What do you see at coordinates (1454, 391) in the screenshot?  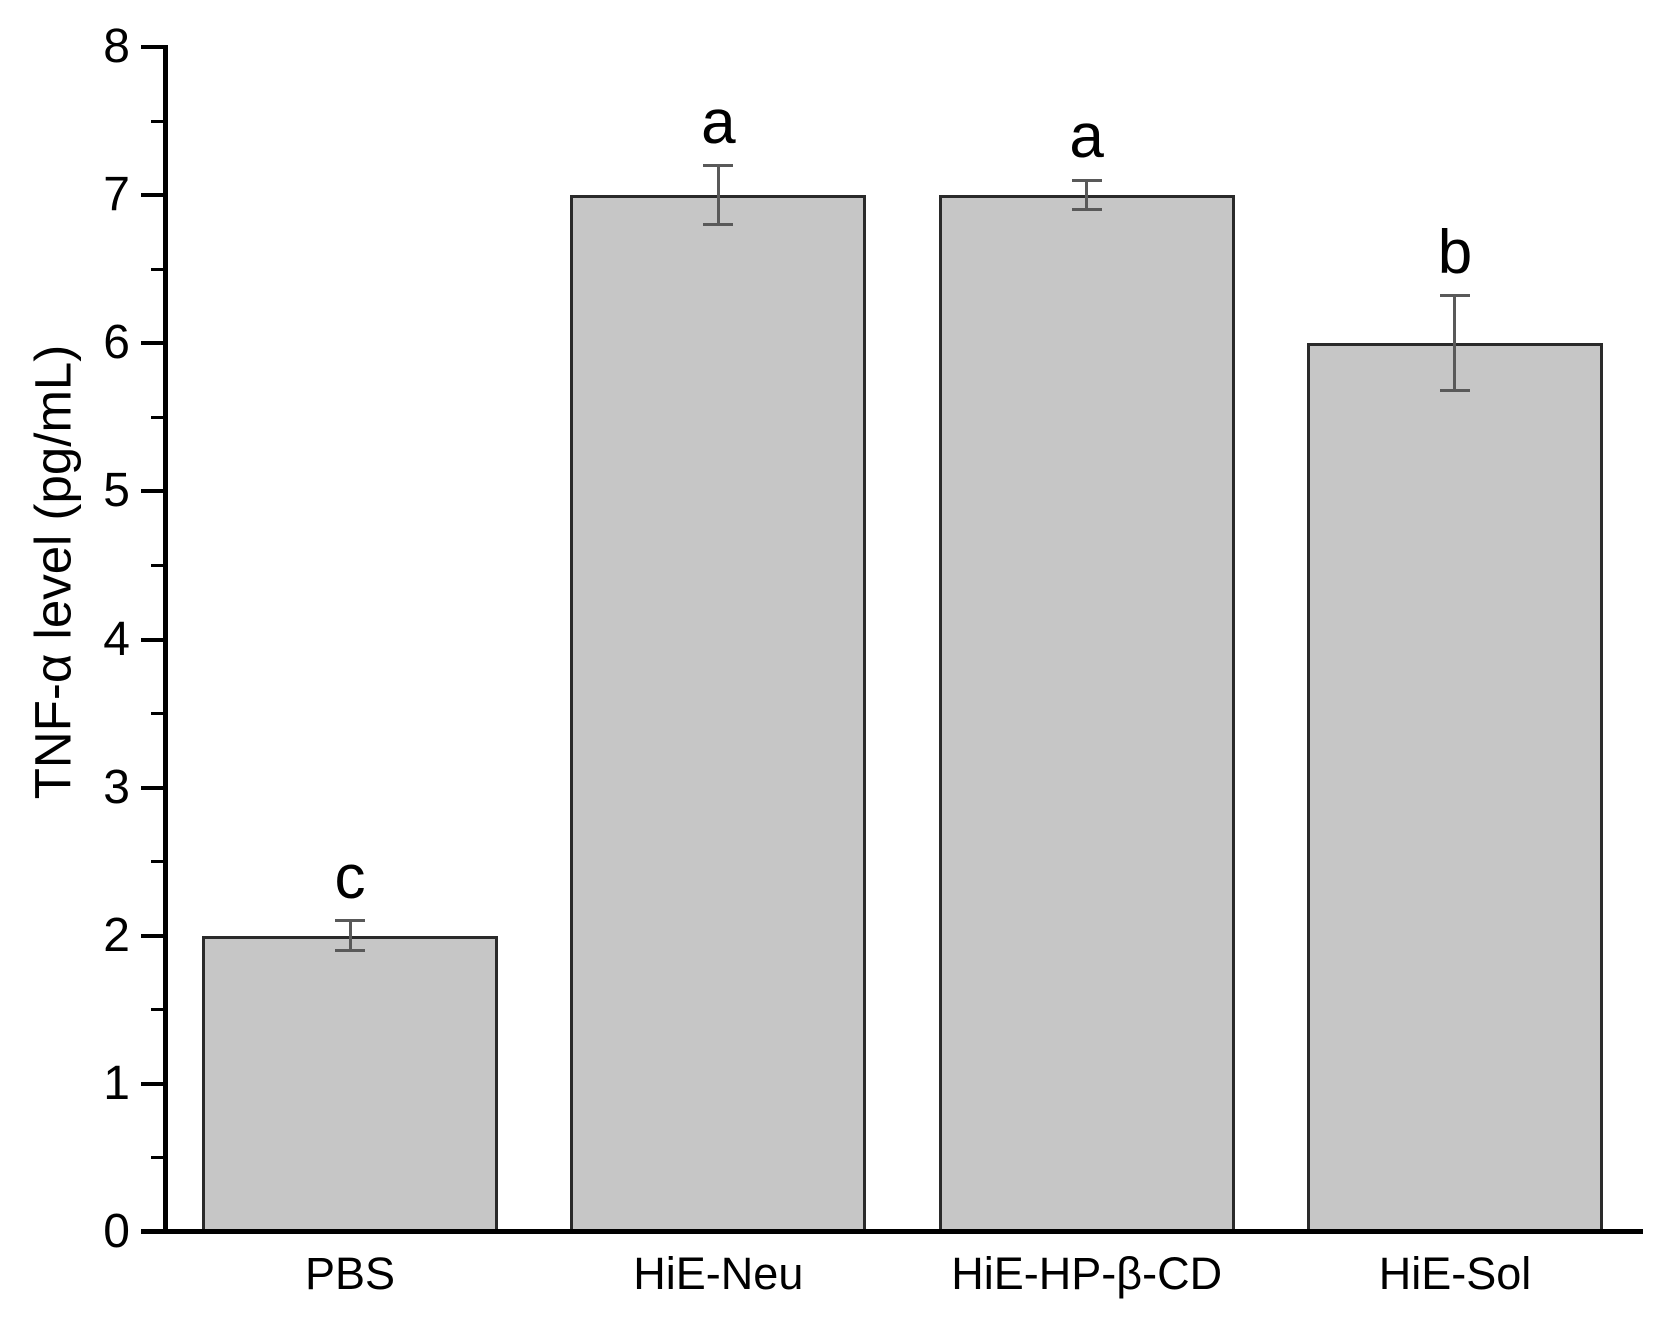 I see `error-cap-bottom-hie-sol` at bounding box center [1454, 391].